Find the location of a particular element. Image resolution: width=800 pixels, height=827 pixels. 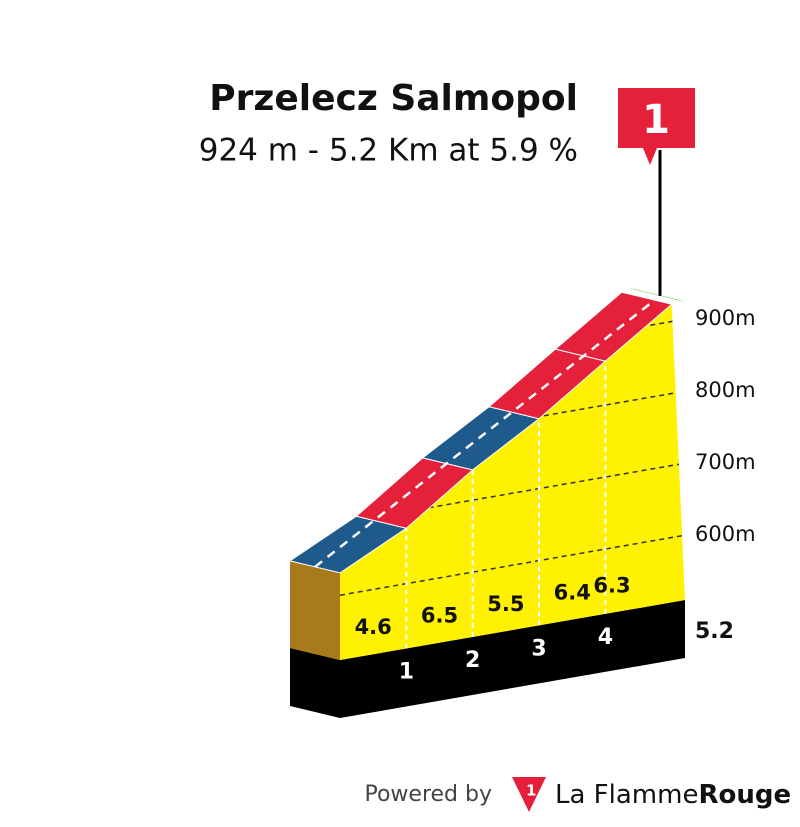

base-side is located at coordinates (315, 683).